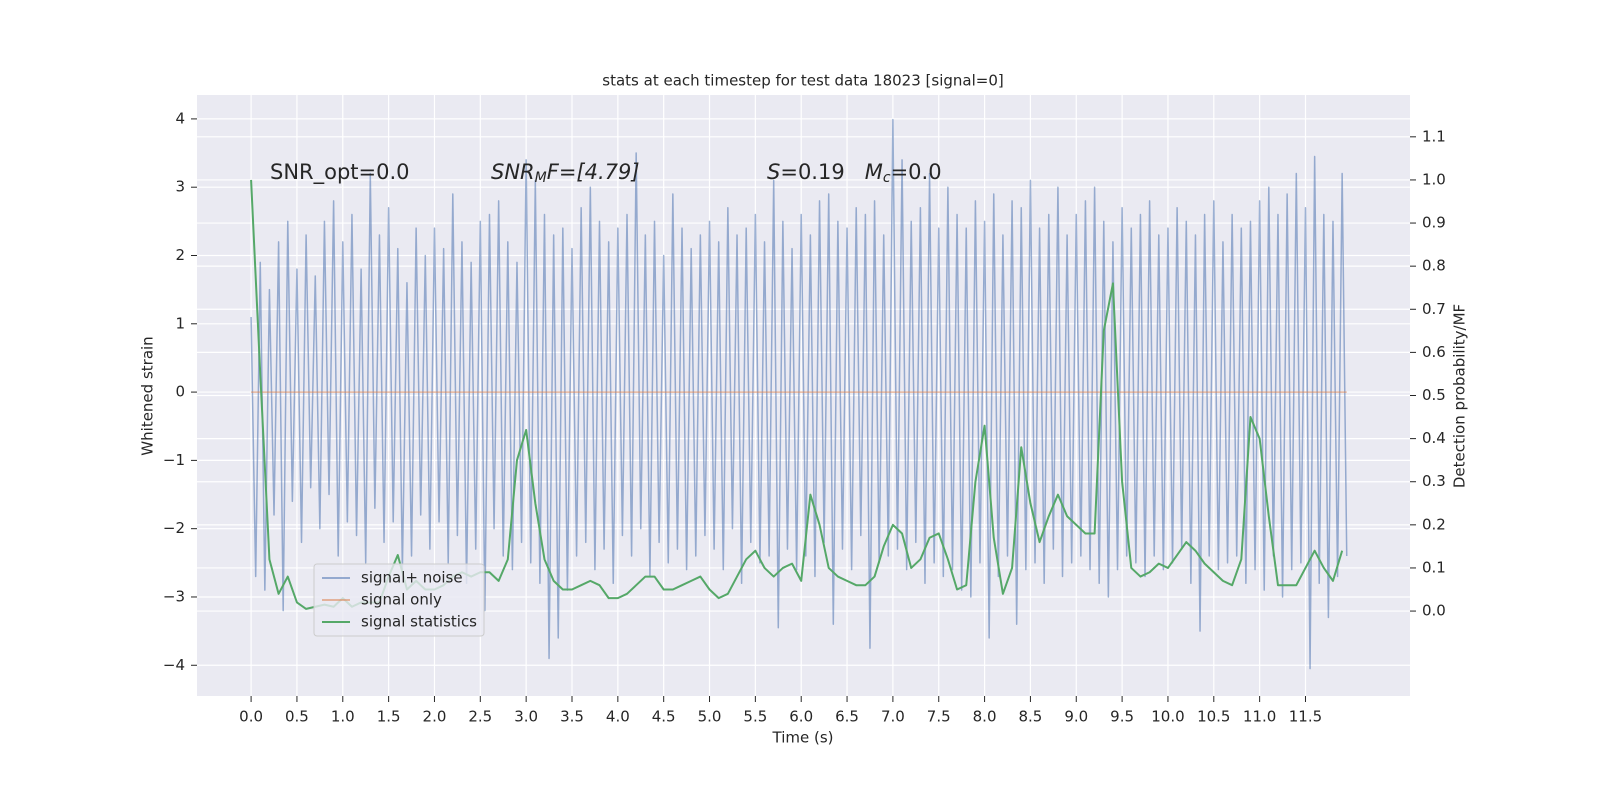 This screenshot has height=804, width=1600. What do you see at coordinates (755, 717) in the screenshot?
I see `x-tick-label: 5.5` at bounding box center [755, 717].